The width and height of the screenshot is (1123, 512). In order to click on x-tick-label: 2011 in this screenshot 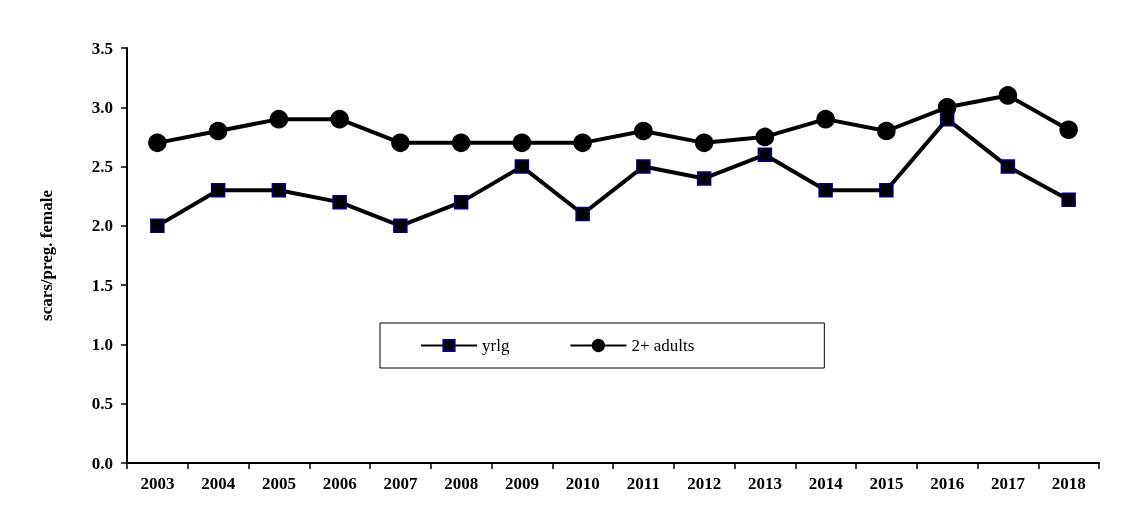, I will do `click(643, 483)`.